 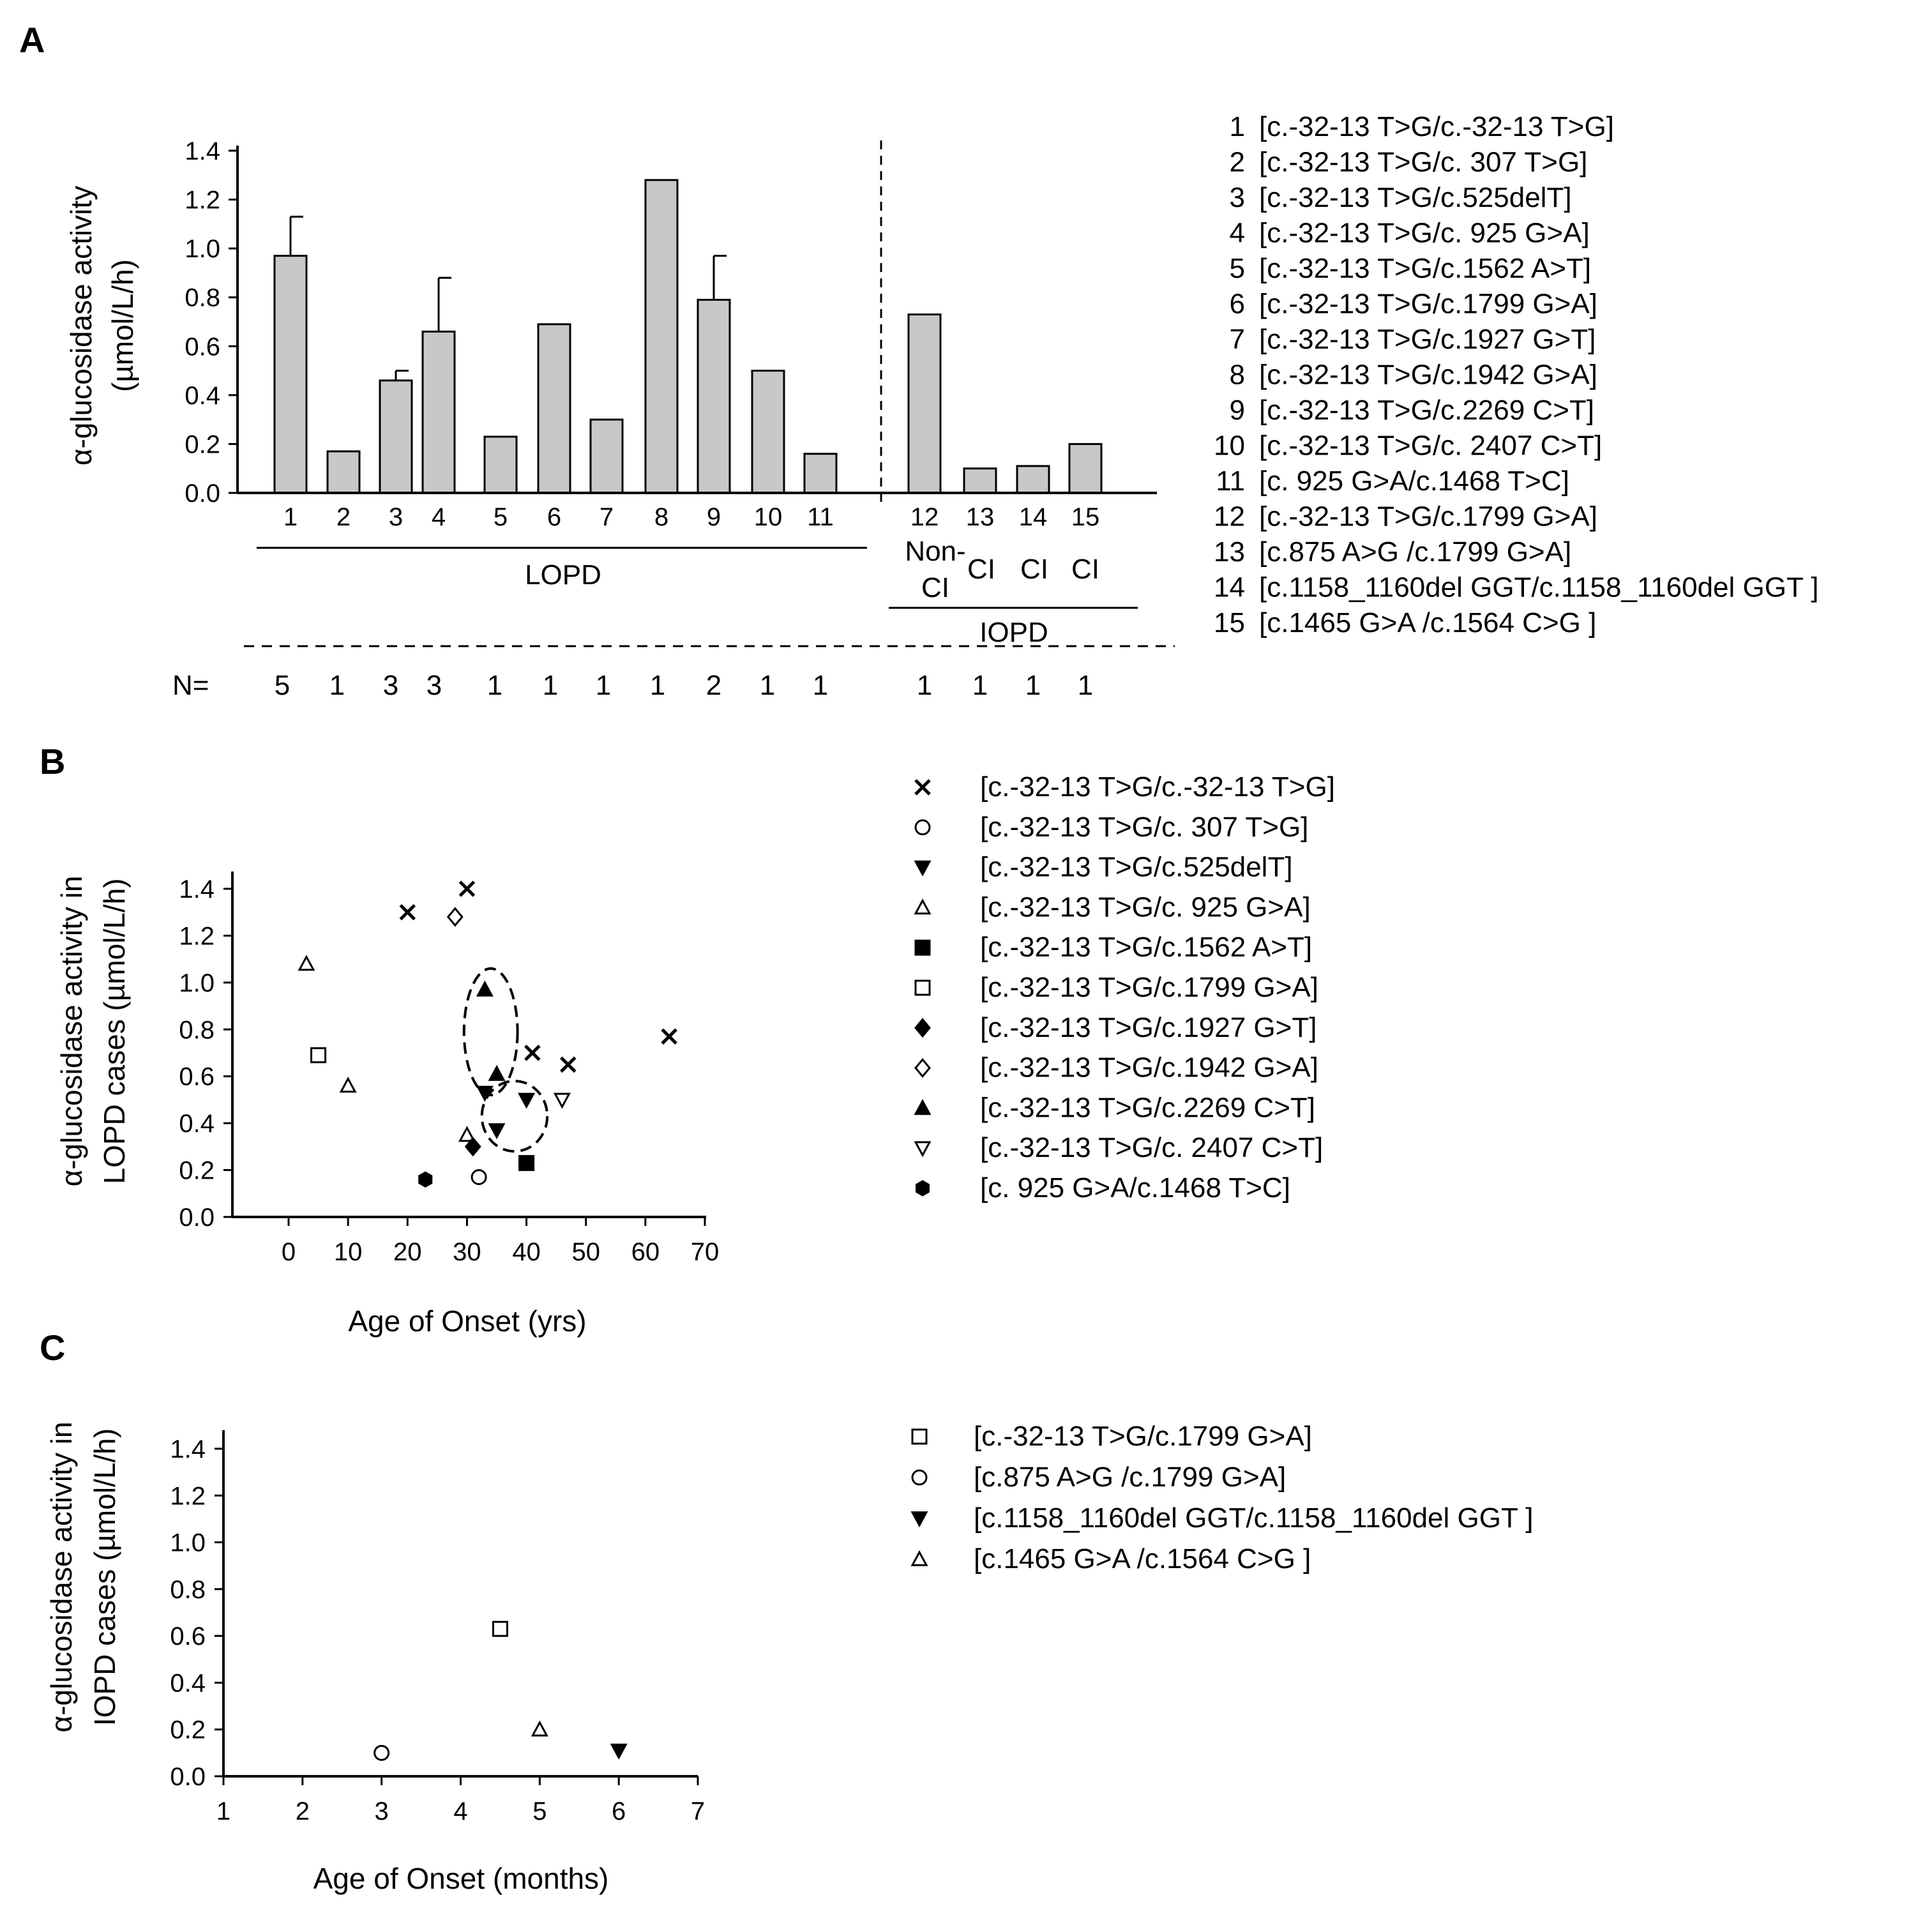 What do you see at coordinates (585, 1252) in the screenshot?
I see `chart-b-xtick-label: 50` at bounding box center [585, 1252].